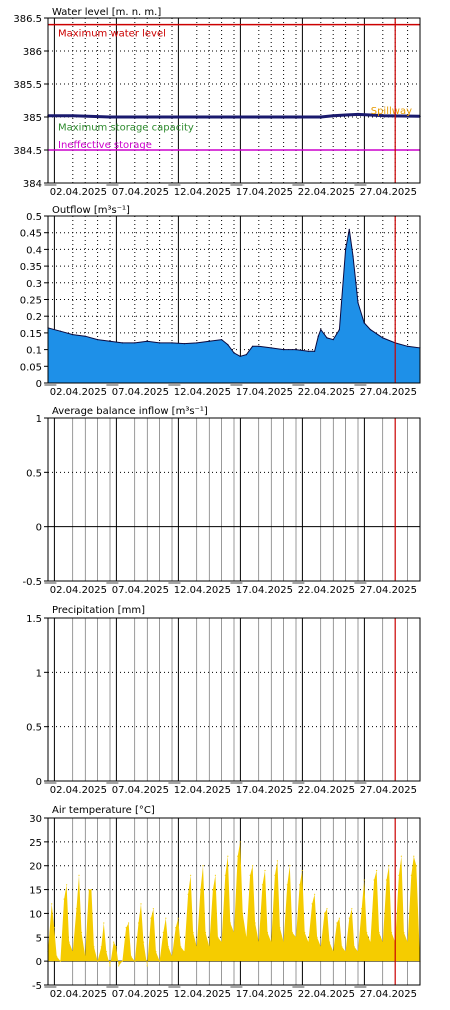 Image resolution: width=450 pixels, height=1010 pixels. Describe the element at coordinates (98, 610) in the screenshot. I see `chart-title: Precipitation [mm]` at that location.